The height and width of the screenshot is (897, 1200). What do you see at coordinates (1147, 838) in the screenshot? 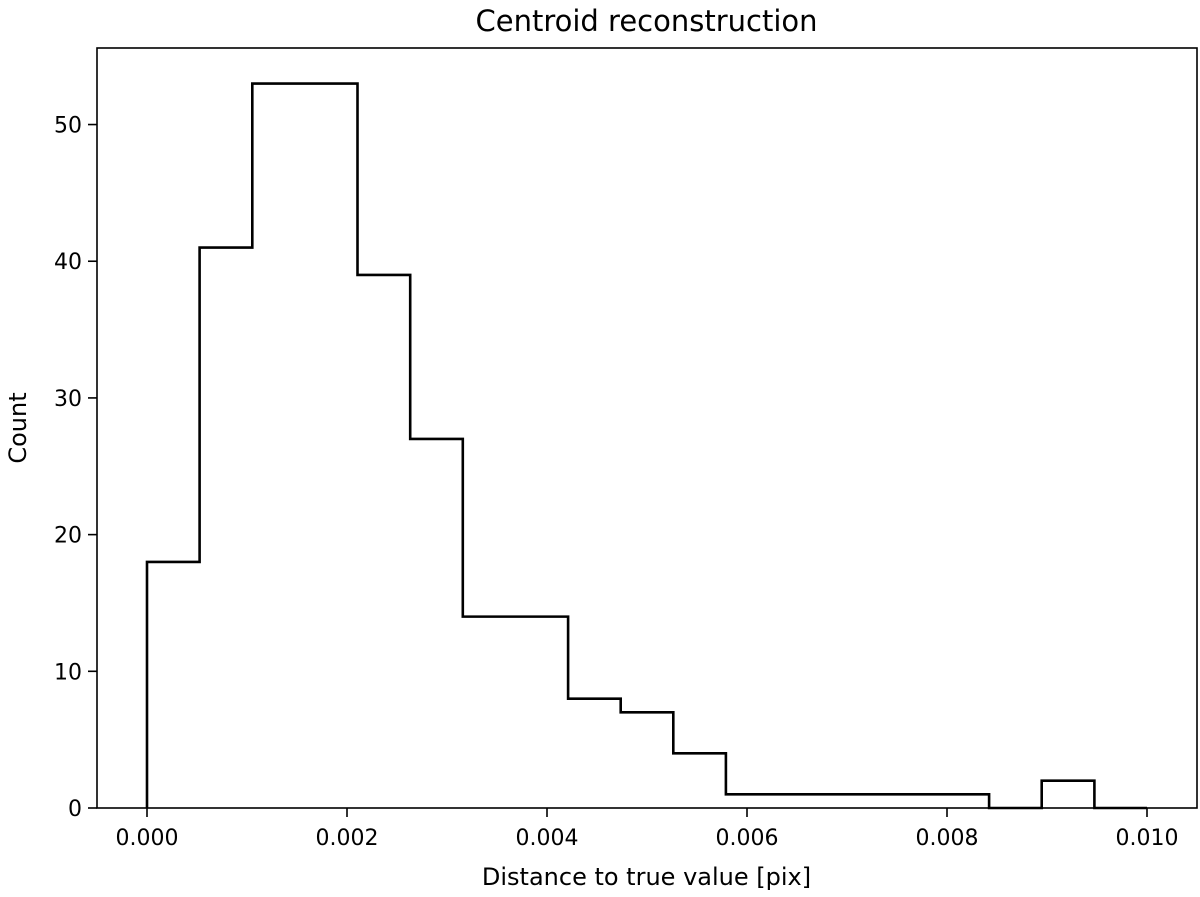
I see `x-tick-label: 0.010` at bounding box center [1147, 838].